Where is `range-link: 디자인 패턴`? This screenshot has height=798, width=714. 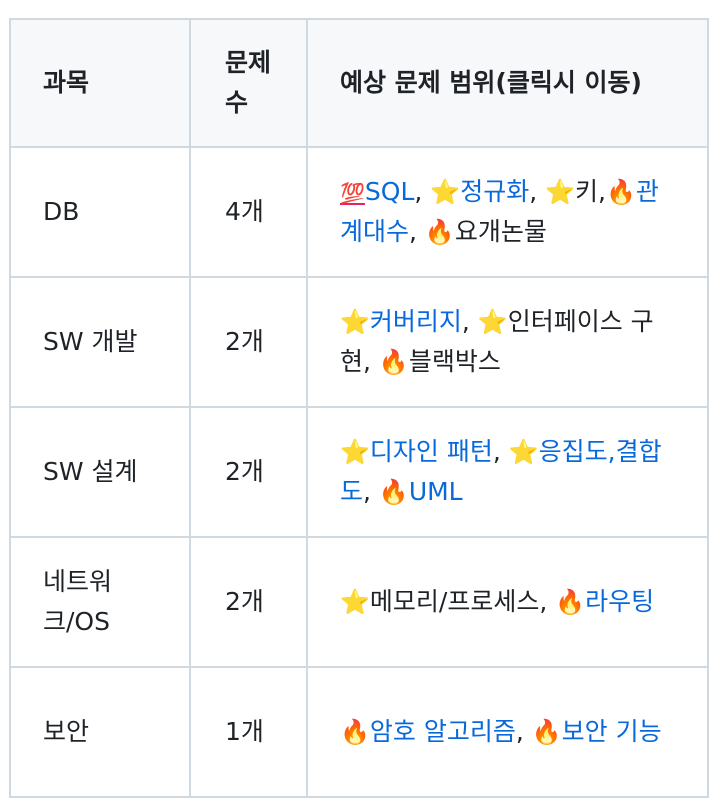
range-link: 디자인 패턴 is located at coordinates (431, 451).